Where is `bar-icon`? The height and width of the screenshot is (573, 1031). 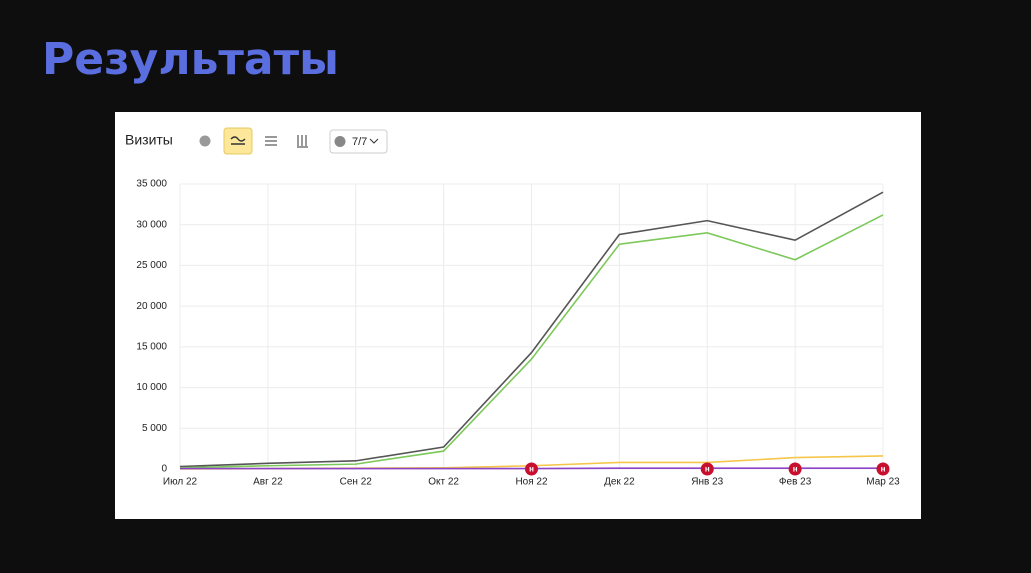
bar-icon is located at coordinates (302, 141).